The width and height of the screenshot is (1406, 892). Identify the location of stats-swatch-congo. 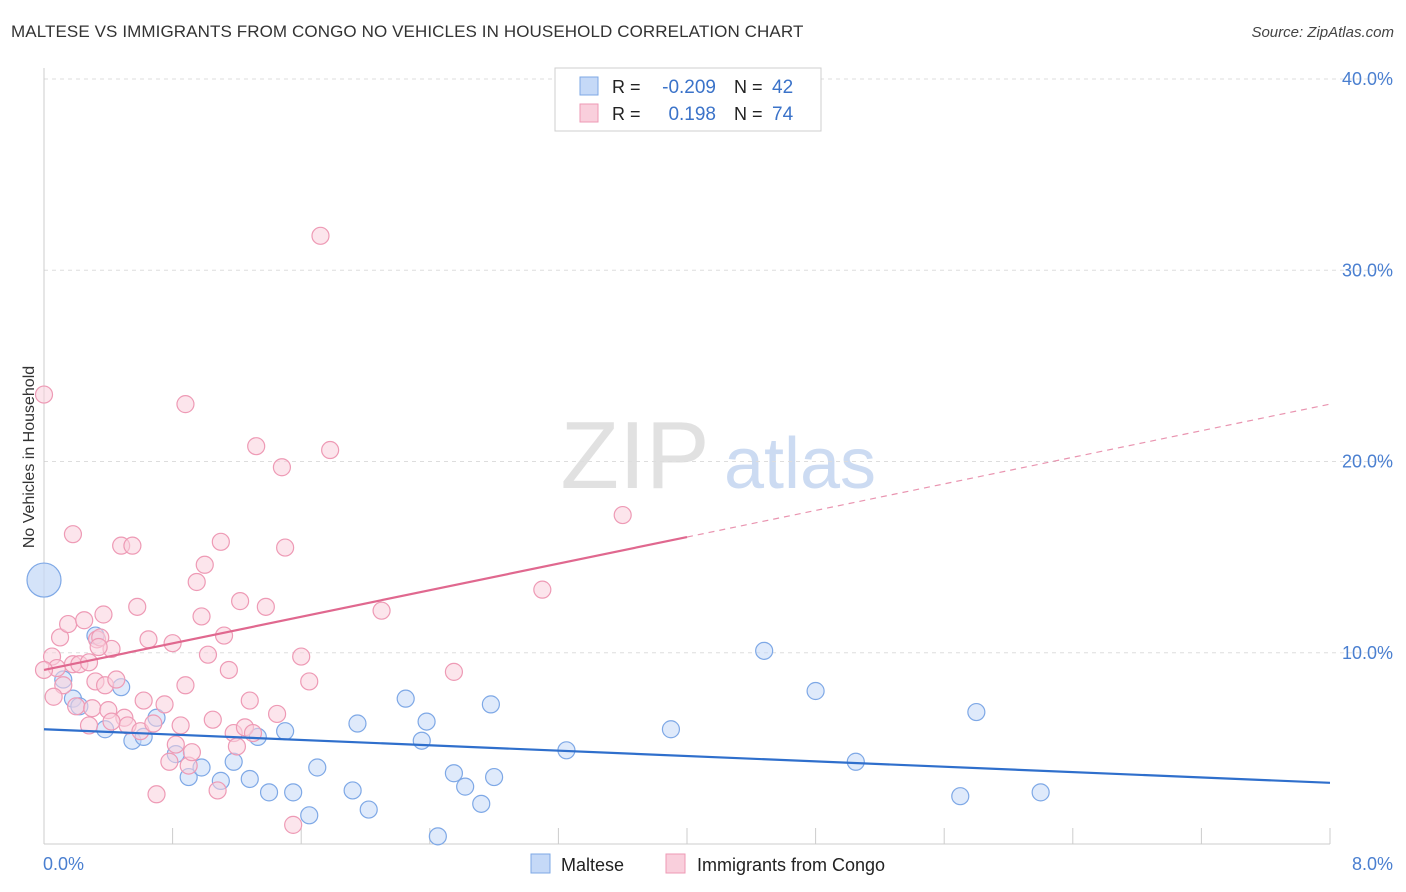
(589, 113).